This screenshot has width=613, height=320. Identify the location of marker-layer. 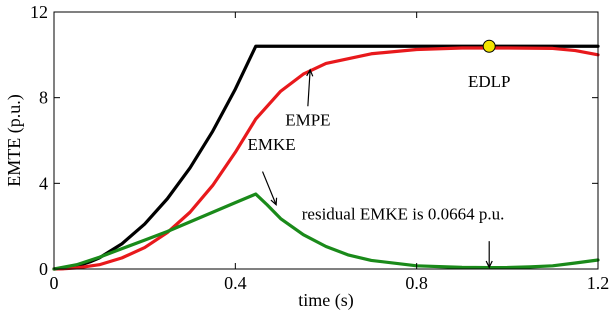
(489, 46).